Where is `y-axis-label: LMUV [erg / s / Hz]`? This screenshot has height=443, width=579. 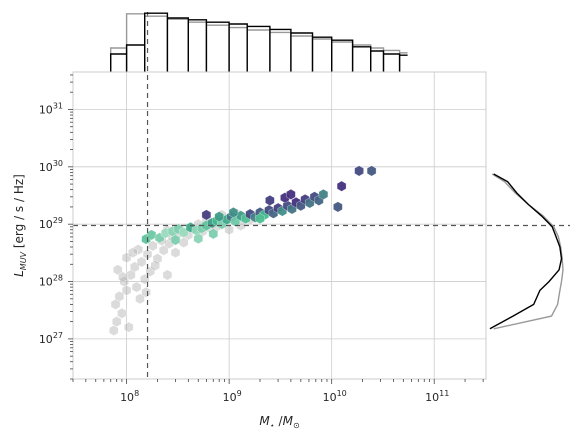 y-axis-label: LMUV [erg / s / Hz] is located at coordinates (20, 225).